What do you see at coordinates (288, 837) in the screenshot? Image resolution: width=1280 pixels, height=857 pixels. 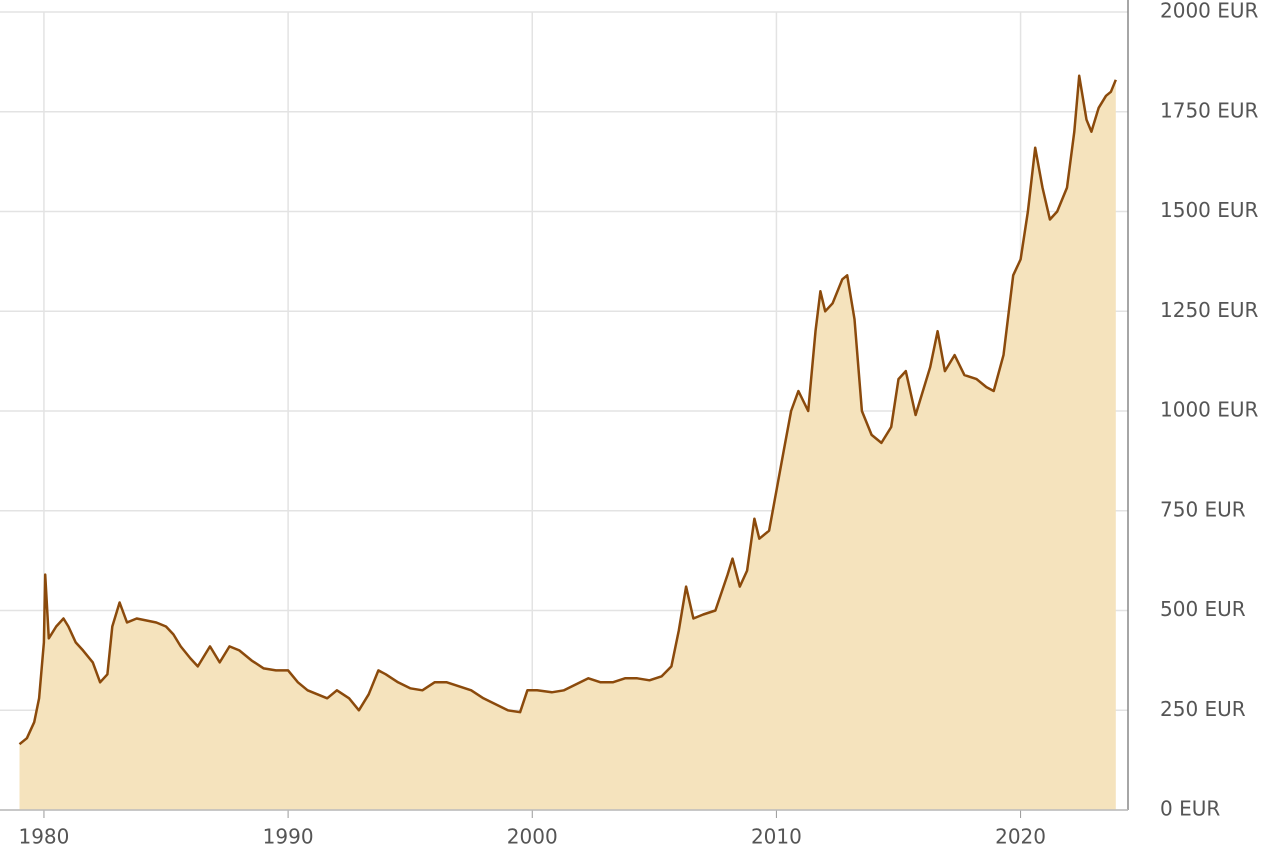 I see `x-tick-label: 1990` at bounding box center [288, 837].